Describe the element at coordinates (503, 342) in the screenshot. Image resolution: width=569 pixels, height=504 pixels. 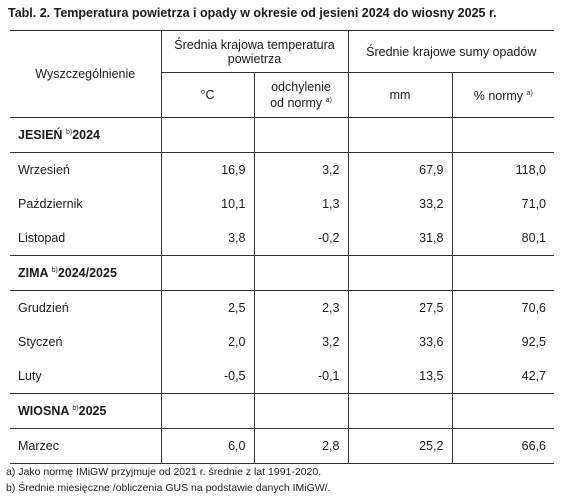
I see `precipitation-percent-cell: 92,5` at that location.